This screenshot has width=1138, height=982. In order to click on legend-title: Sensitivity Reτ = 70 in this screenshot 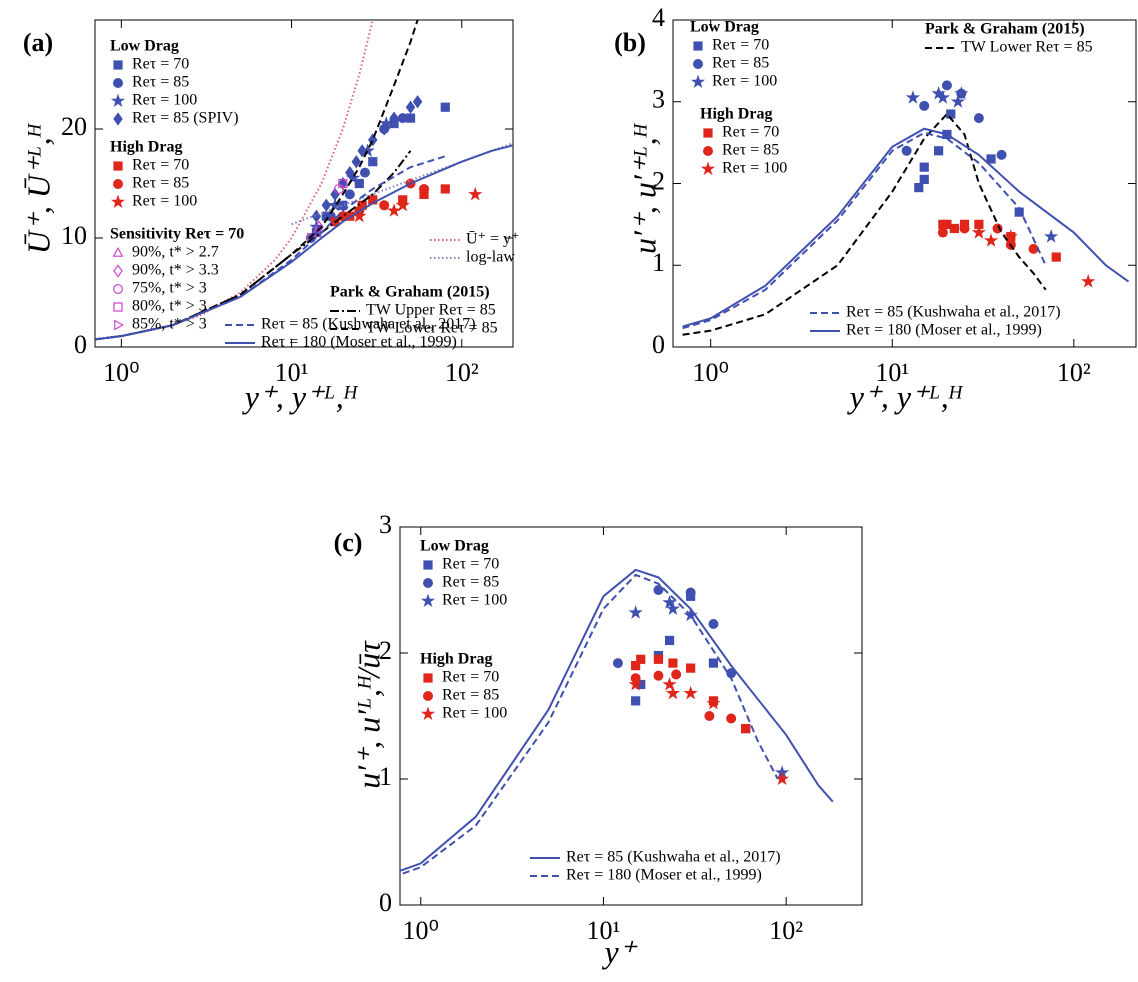, I will do `click(177, 234)`.